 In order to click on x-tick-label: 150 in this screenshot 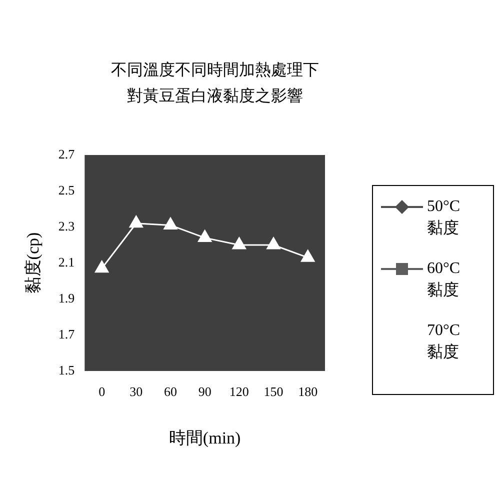, I will do `click(274, 392)`.